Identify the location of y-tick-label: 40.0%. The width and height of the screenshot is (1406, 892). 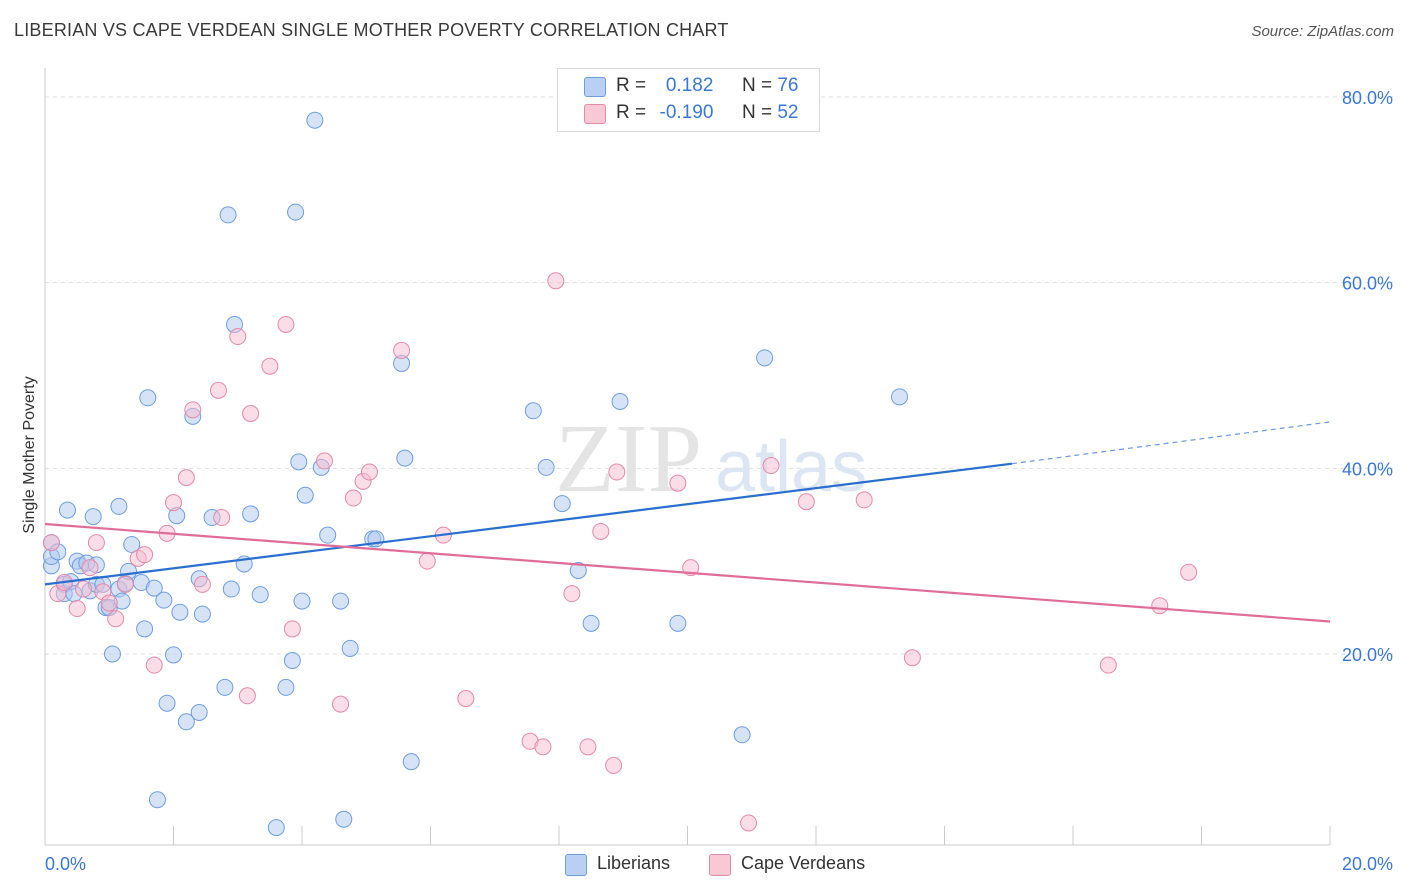
(1367, 469).